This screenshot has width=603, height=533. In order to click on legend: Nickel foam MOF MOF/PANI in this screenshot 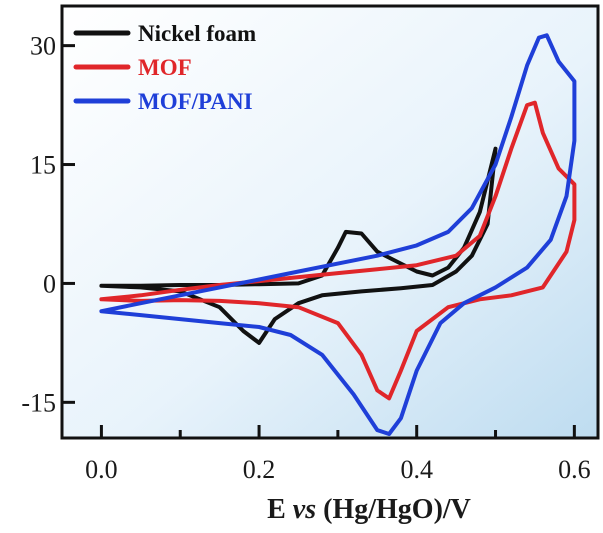, I will do `click(164, 67)`.